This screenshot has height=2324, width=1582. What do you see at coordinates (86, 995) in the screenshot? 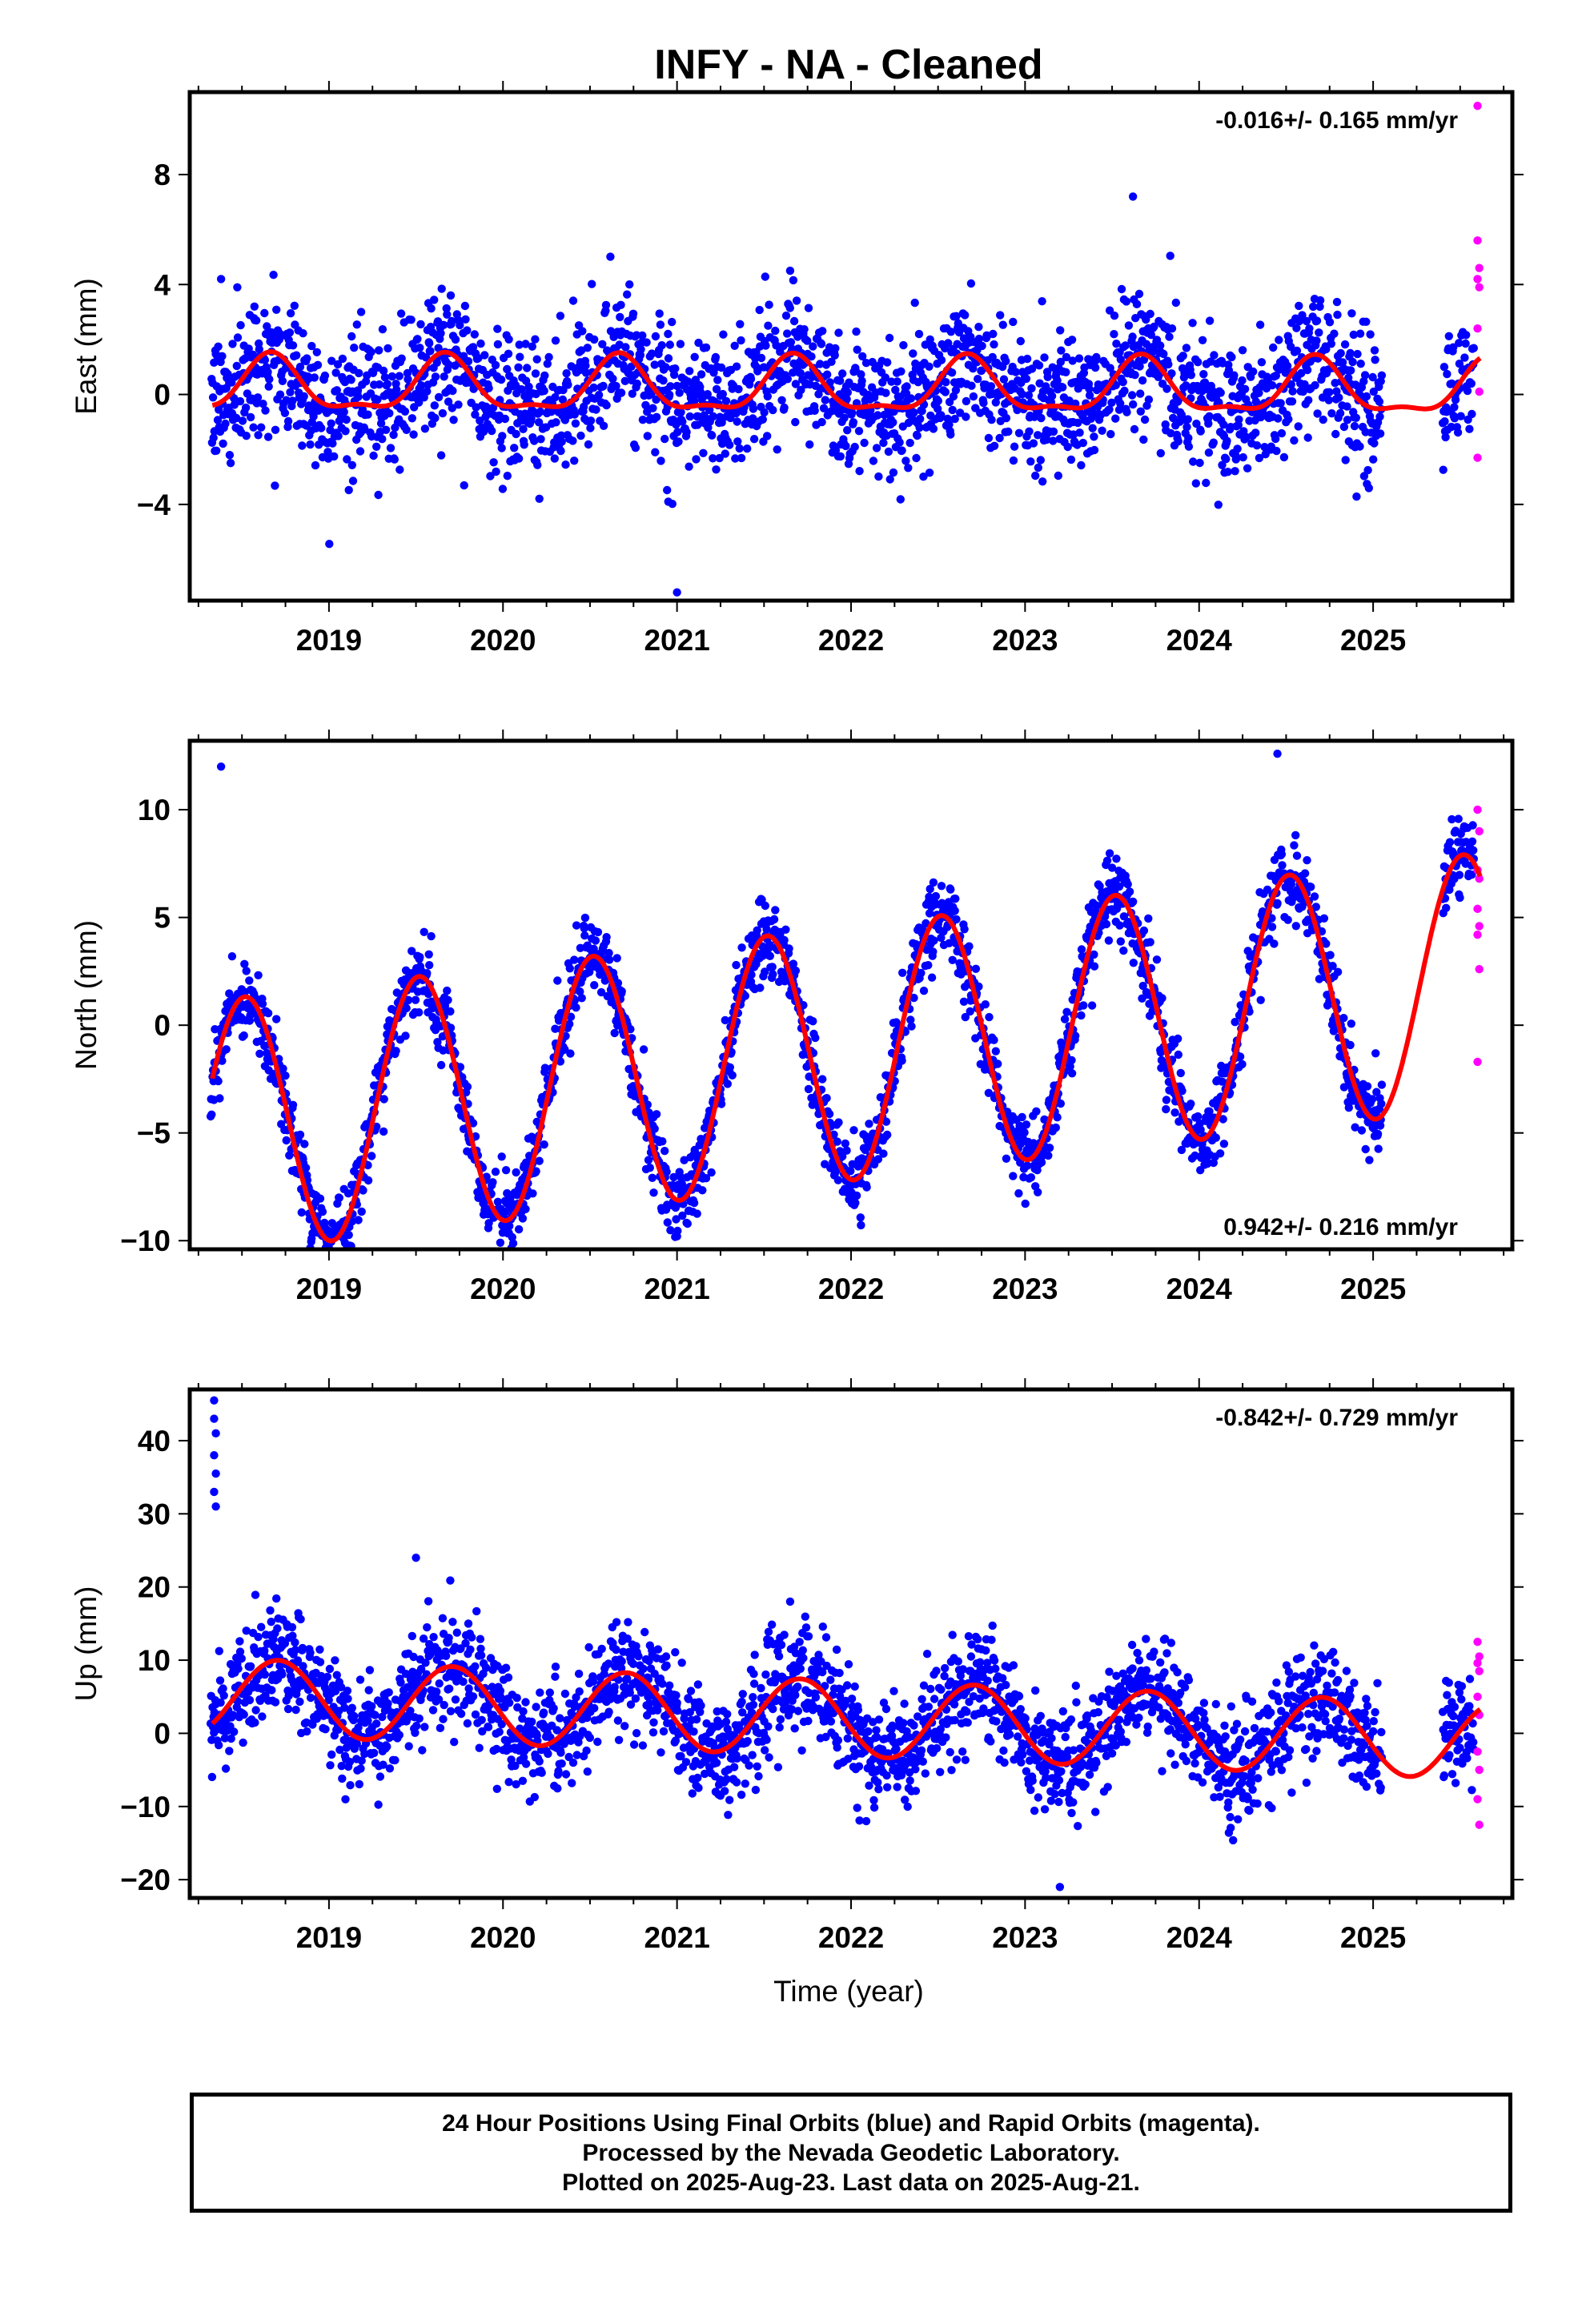
I see `y-axis-label: North (mm)` at bounding box center [86, 995].